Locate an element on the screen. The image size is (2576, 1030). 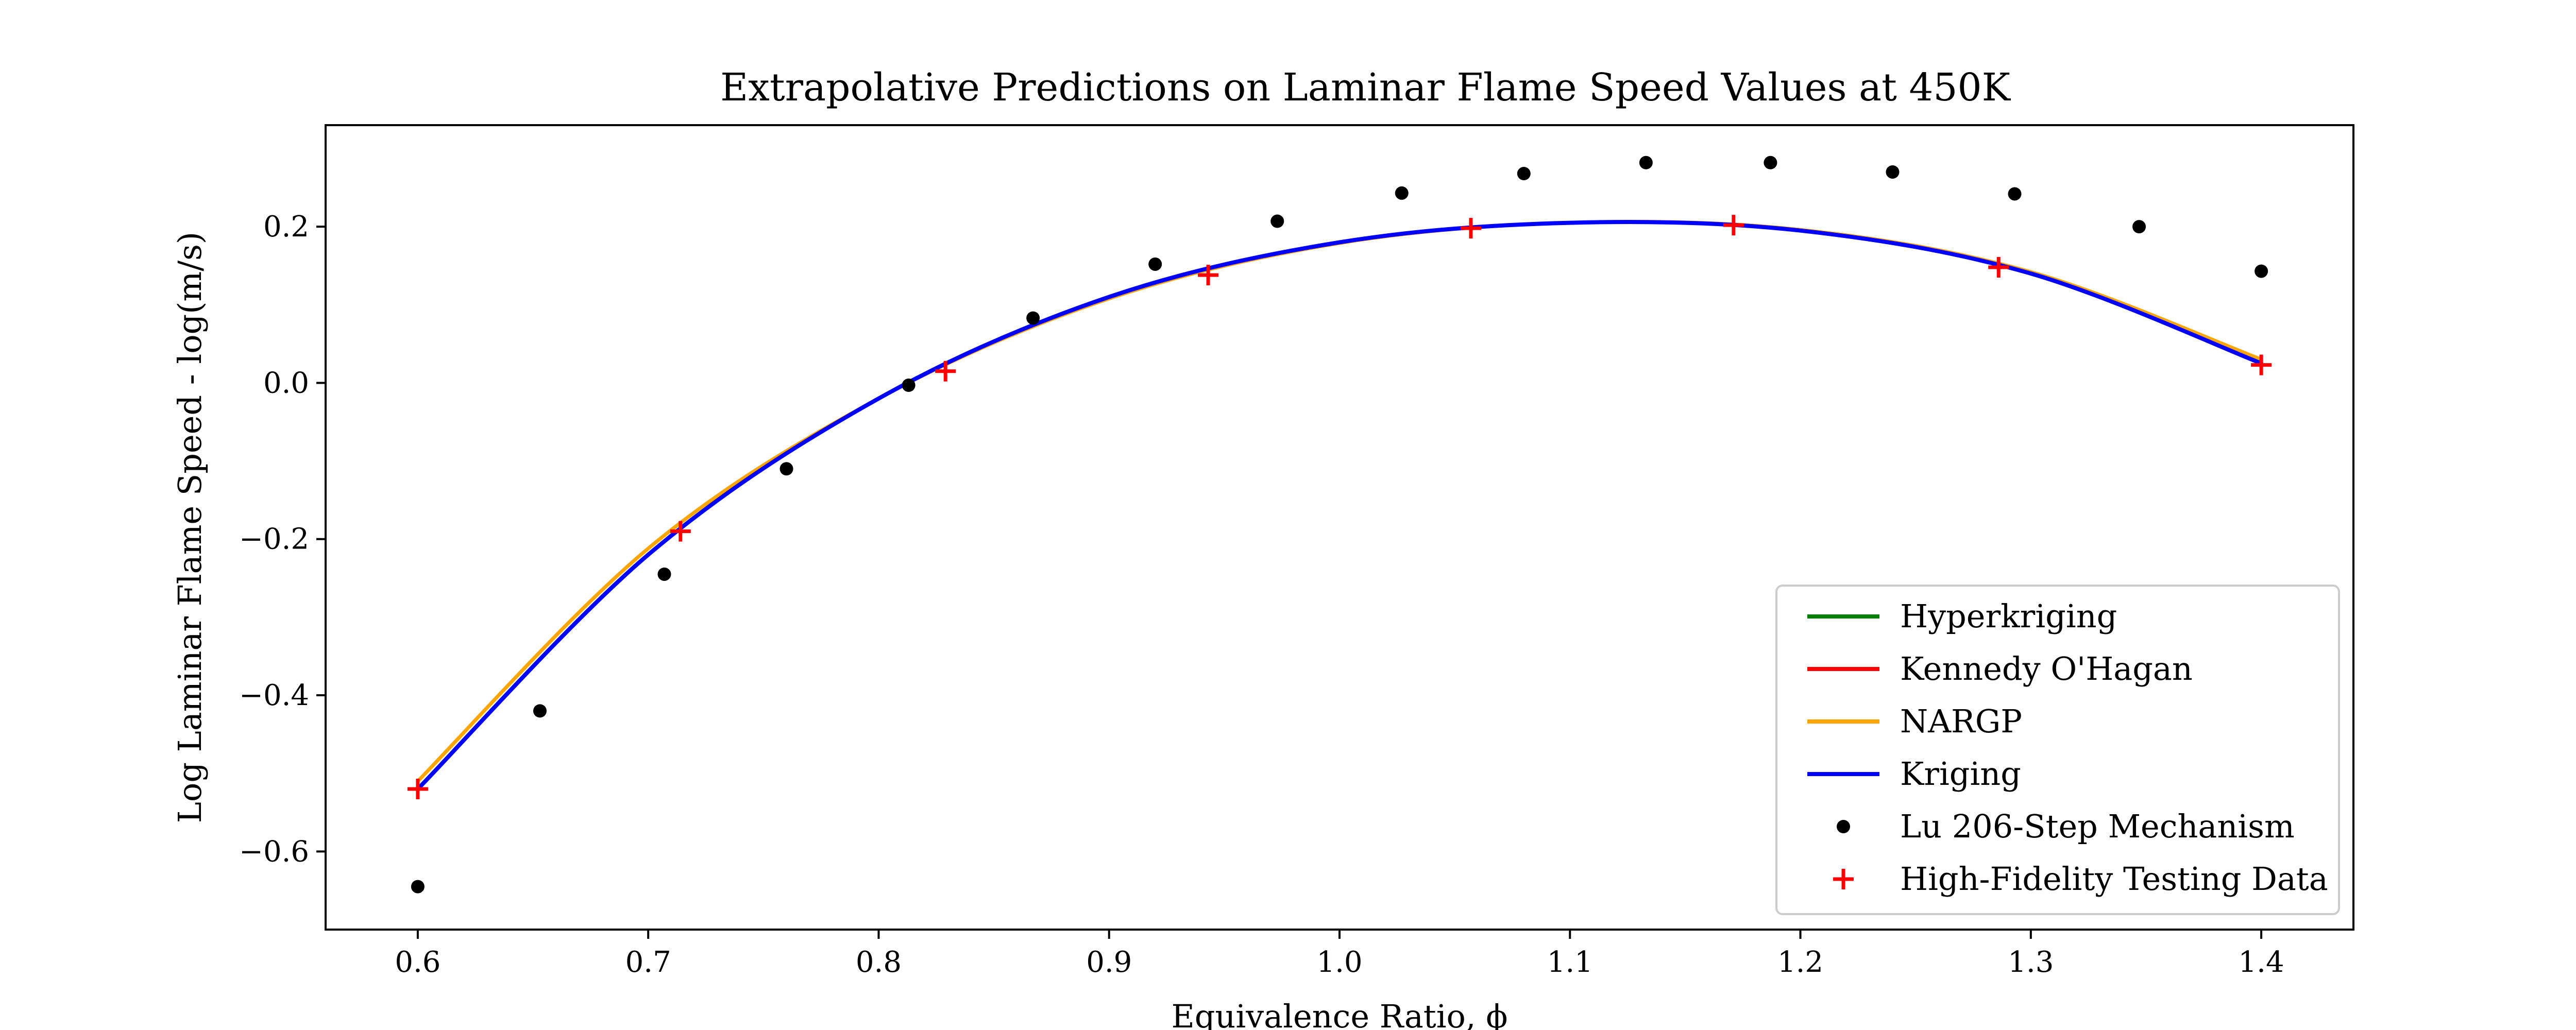
y-axis-label: Log Laminar Flame Speed - log(m/s) is located at coordinates (190, 527).